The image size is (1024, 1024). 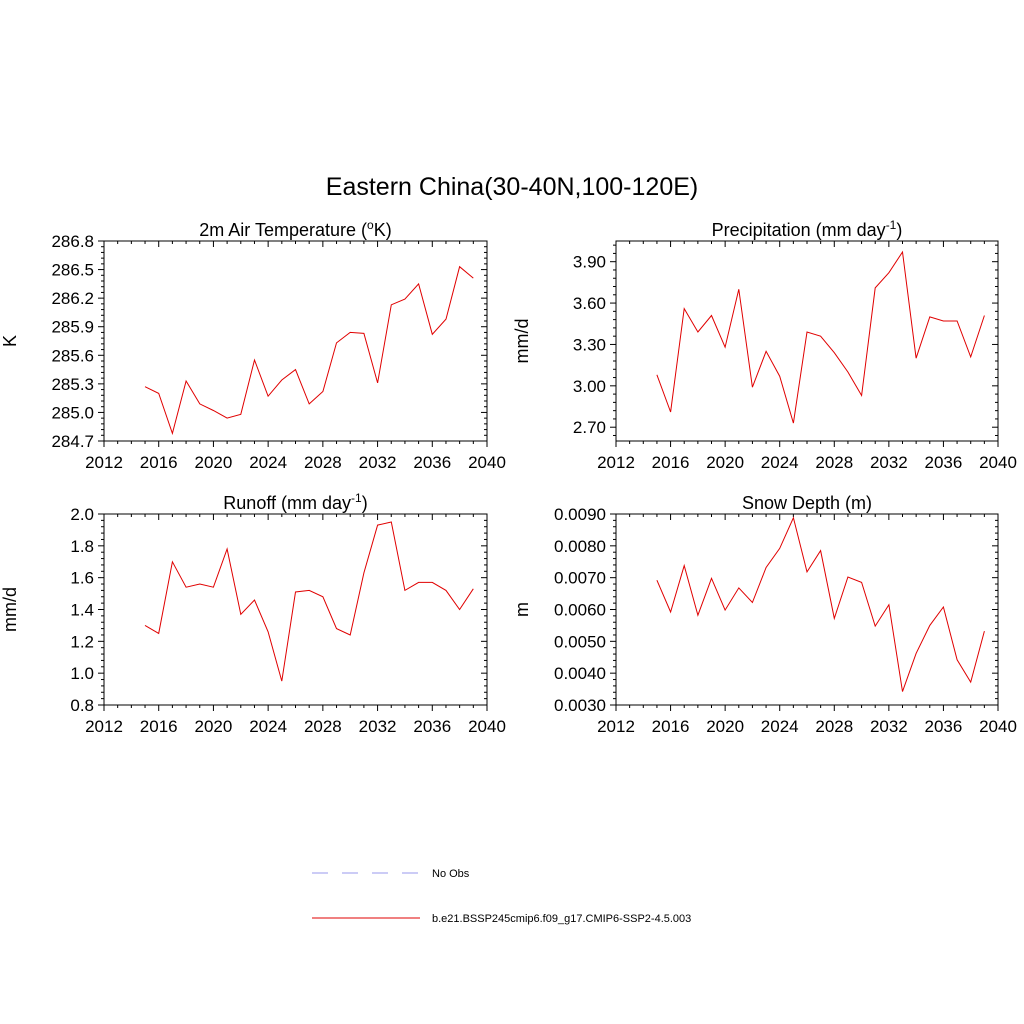 I want to click on runoff-plot-frame, so click(x=295, y=609).